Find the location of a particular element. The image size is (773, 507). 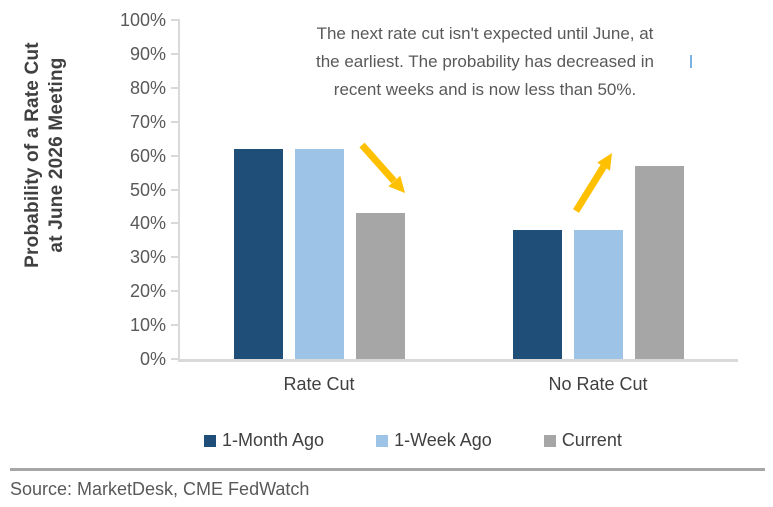

legend-swatch-1-month-ago is located at coordinates (210, 440).